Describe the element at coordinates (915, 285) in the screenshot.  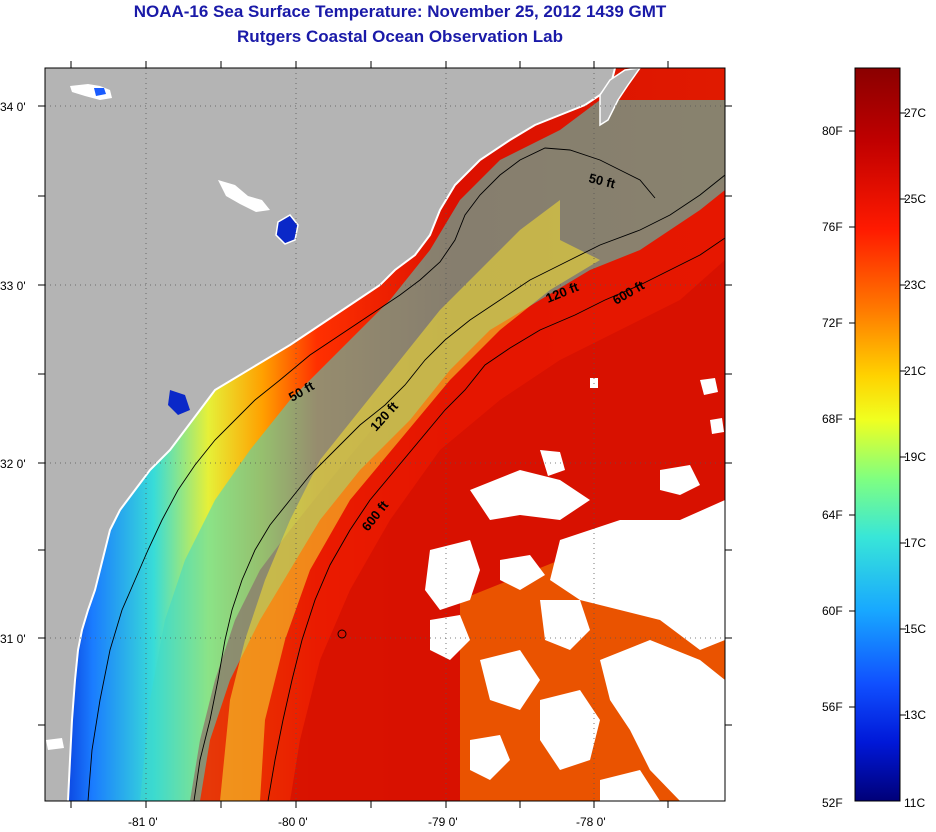
I see `colorbar-label-c: 23C` at that location.